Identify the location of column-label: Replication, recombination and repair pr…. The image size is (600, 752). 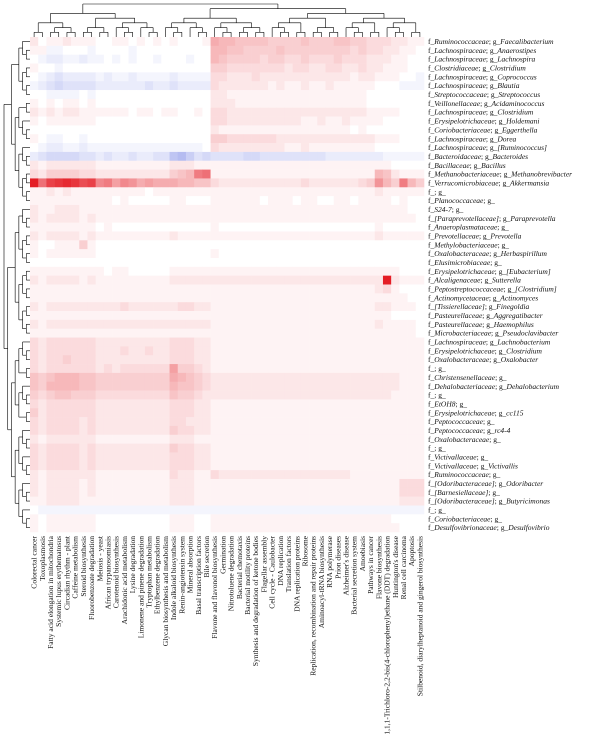
(313, 606).